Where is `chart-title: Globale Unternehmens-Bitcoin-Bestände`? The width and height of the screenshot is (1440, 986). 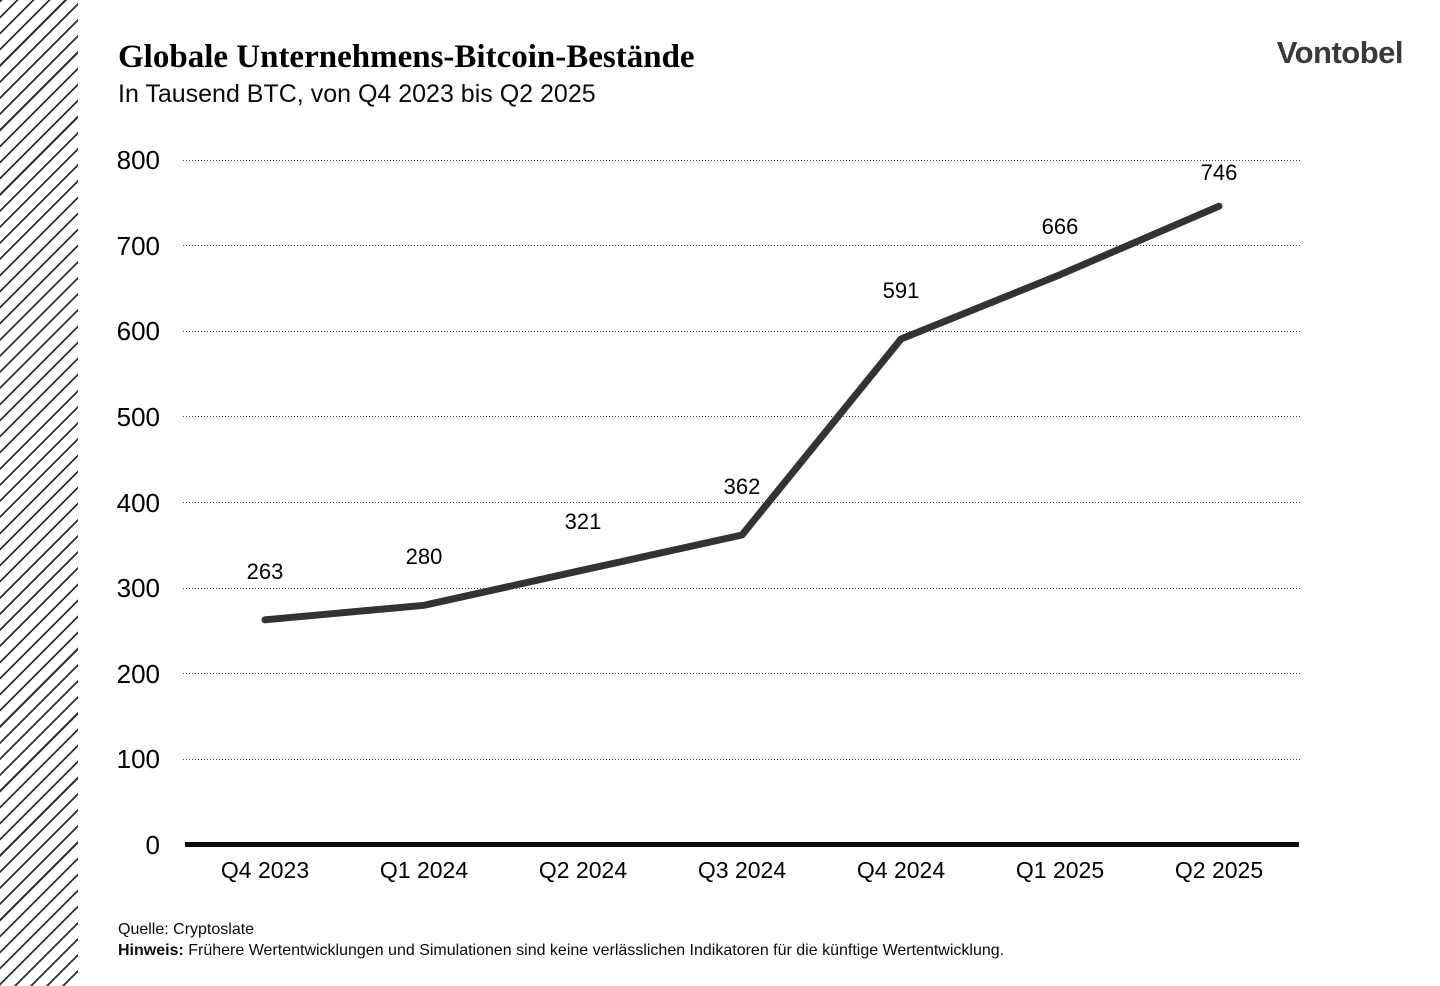 chart-title: Globale Unternehmens-Bitcoin-Bestände is located at coordinates (406, 57).